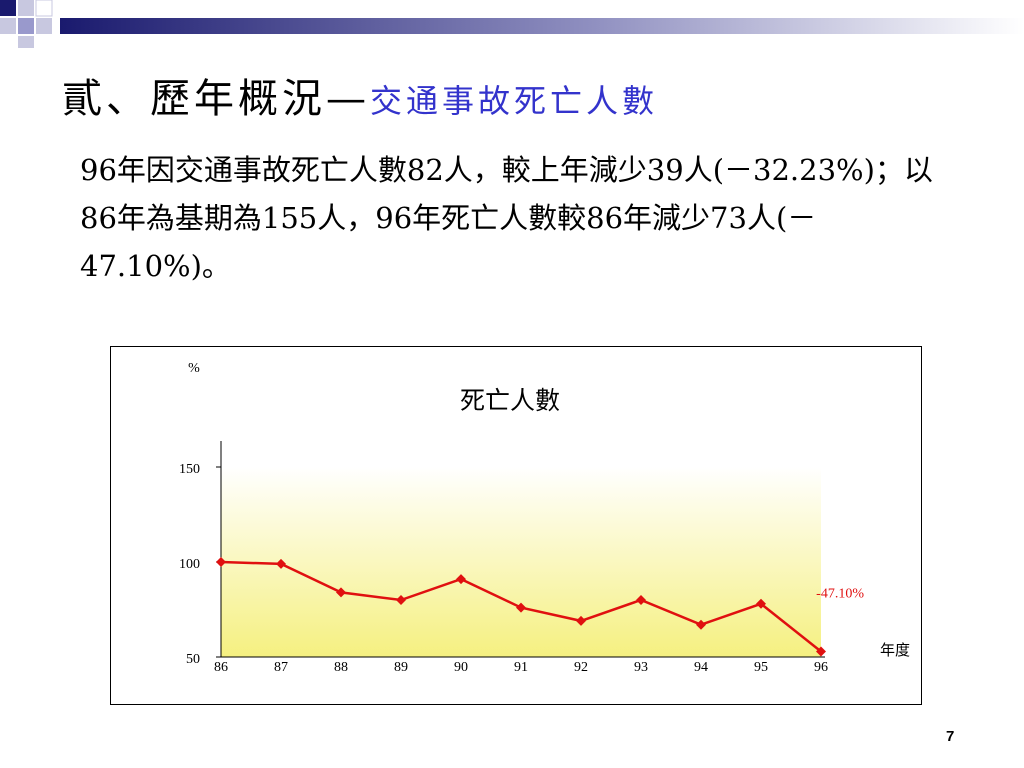 The width and height of the screenshot is (1024, 768). Describe the element at coordinates (461, 667) in the screenshot. I see `x-tick-label: 90` at that location.